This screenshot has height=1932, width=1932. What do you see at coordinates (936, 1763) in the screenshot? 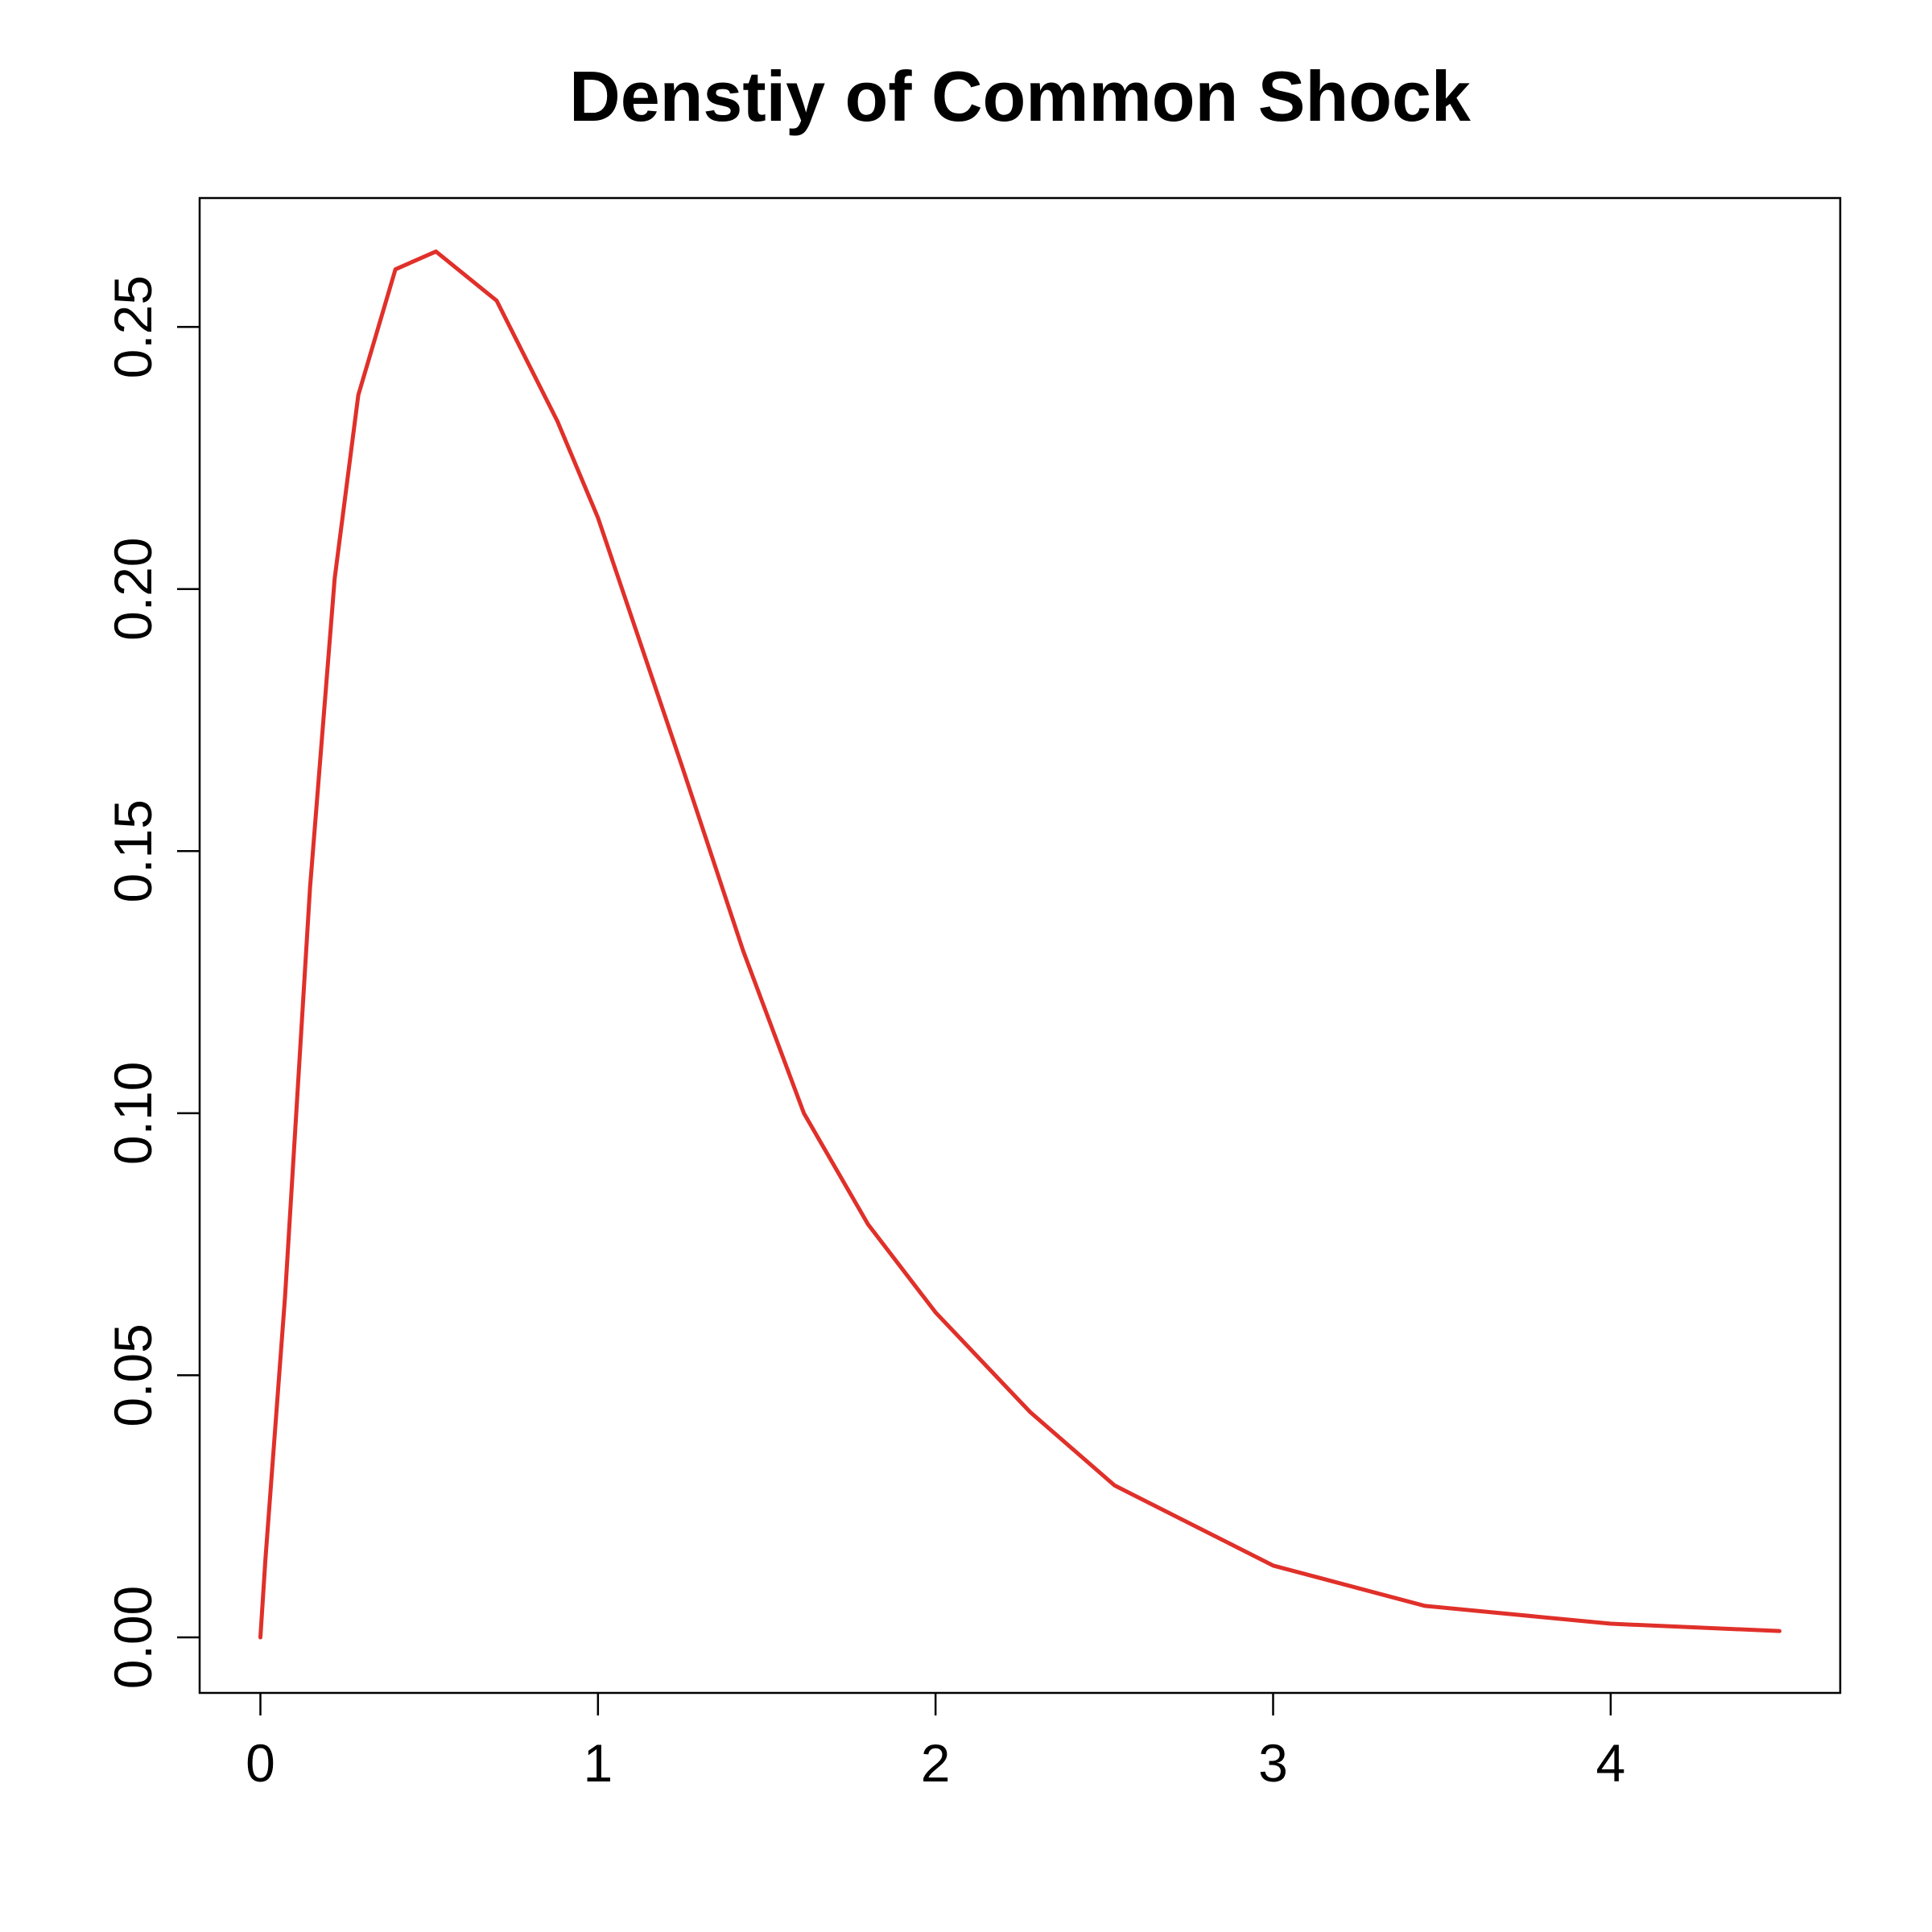
I see `x-tick-label: 2` at bounding box center [936, 1763].